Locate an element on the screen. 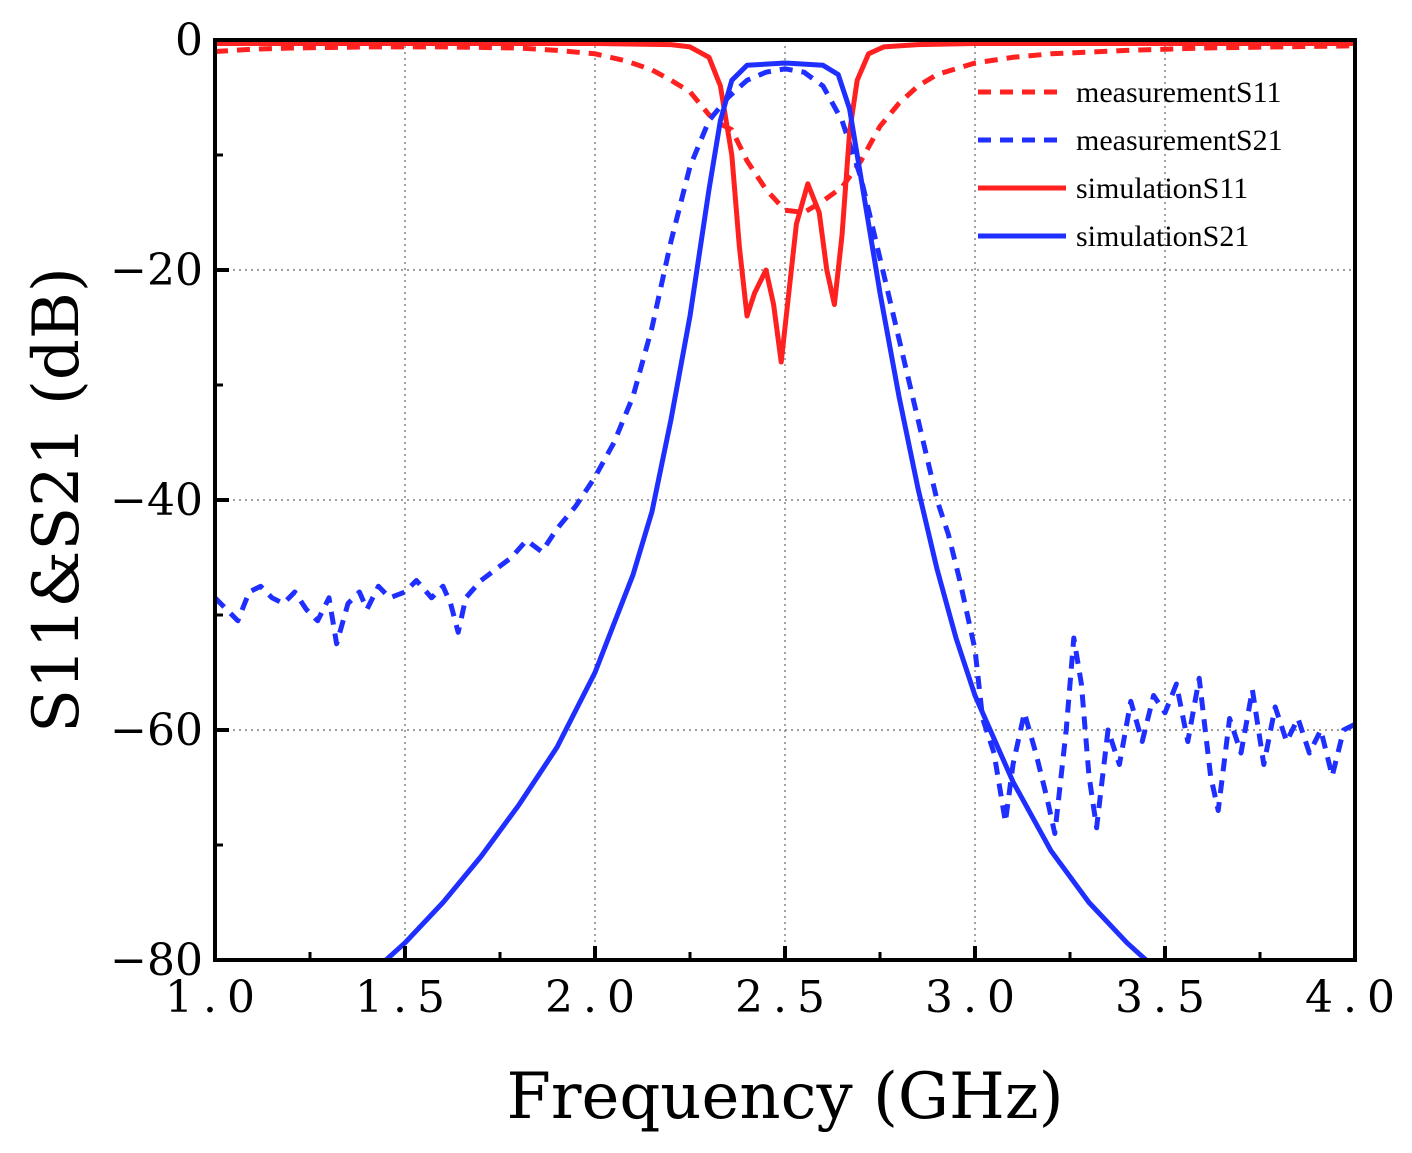 The width and height of the screenshot is (1412, 1153). legend-label-simulationS21: simulationS21 is located at coordinates (1162, 236).